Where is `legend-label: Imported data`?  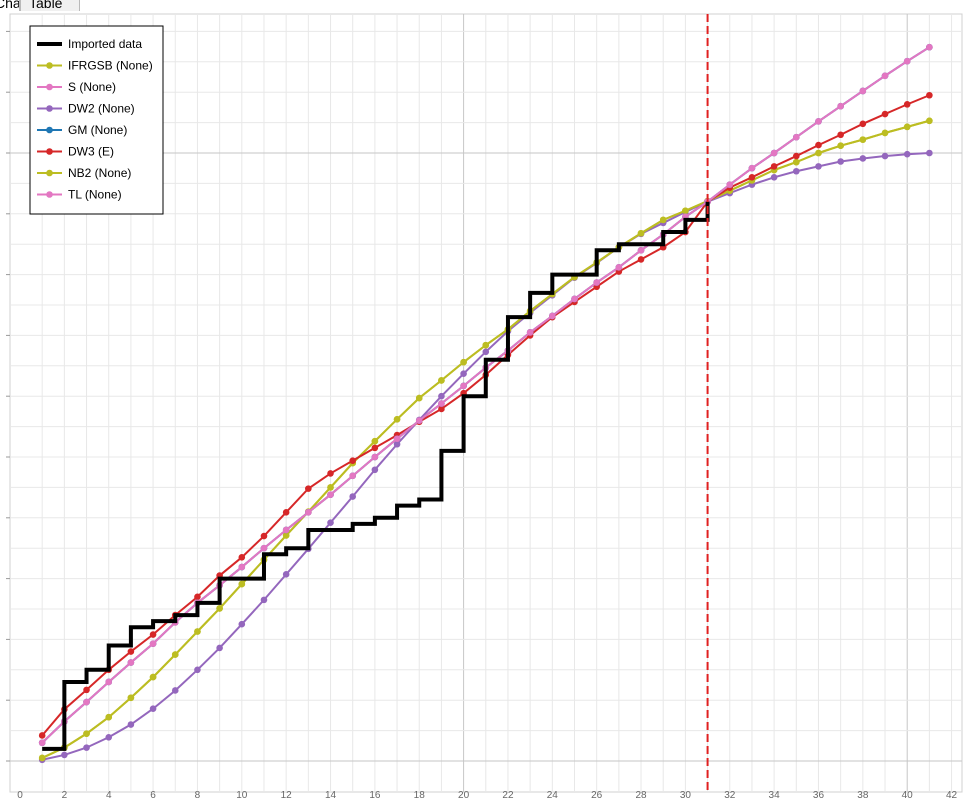 legend-label: Imported data is located at coordinates (105, 44).